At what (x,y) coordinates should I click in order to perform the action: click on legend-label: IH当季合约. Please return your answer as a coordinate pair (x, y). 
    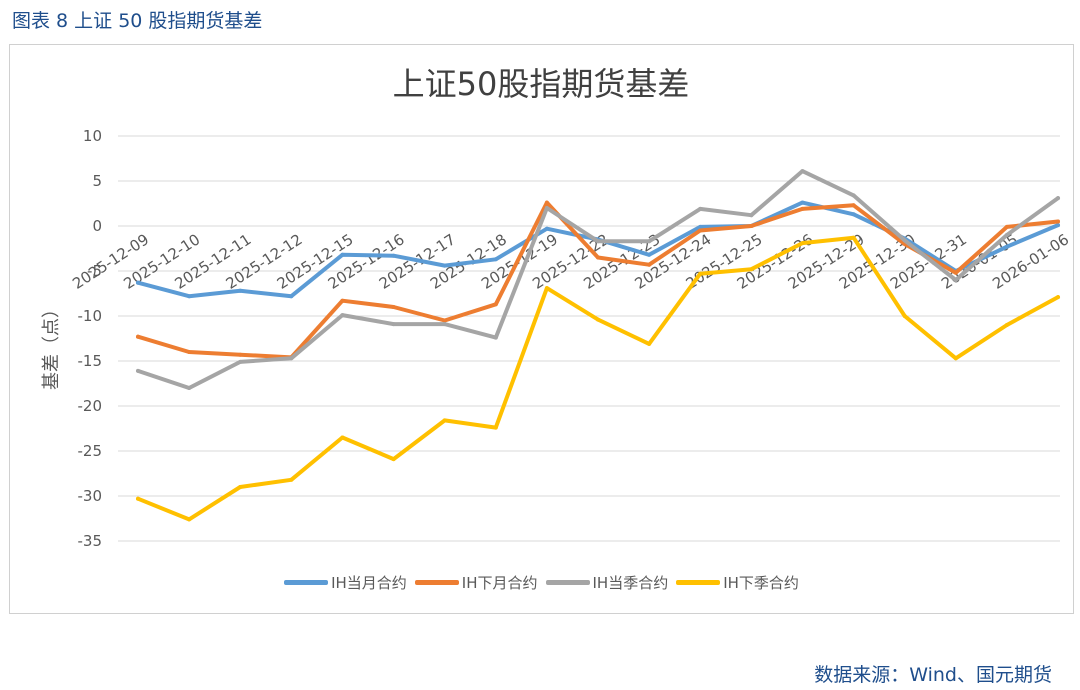
    Looking at the image, I should click on (630, 583).